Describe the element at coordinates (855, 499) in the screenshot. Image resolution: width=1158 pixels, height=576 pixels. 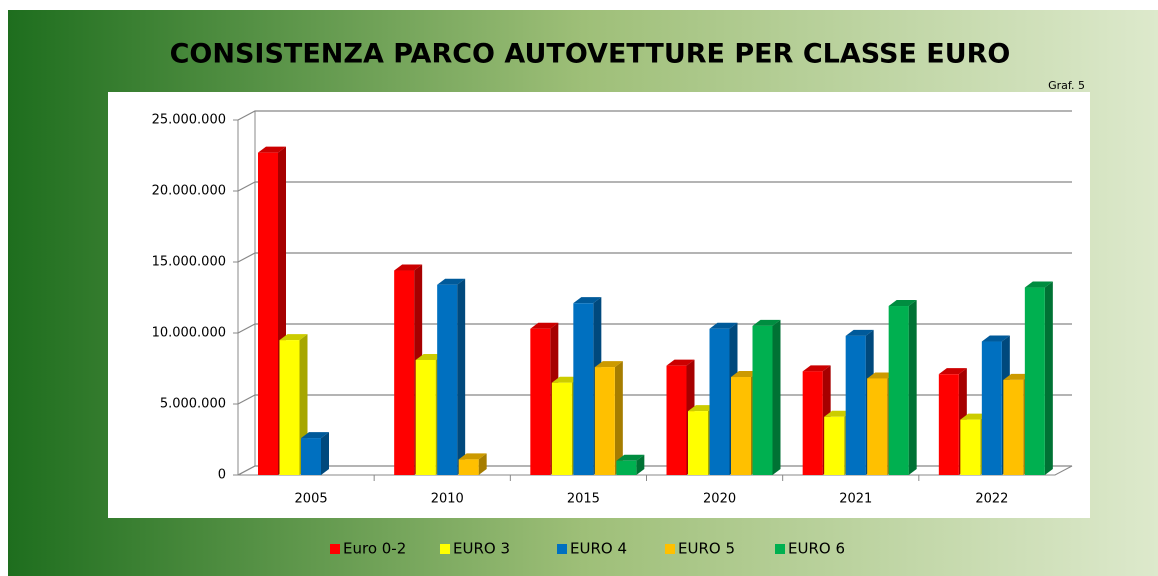
I see `x-tick-label: 2021` at that location.